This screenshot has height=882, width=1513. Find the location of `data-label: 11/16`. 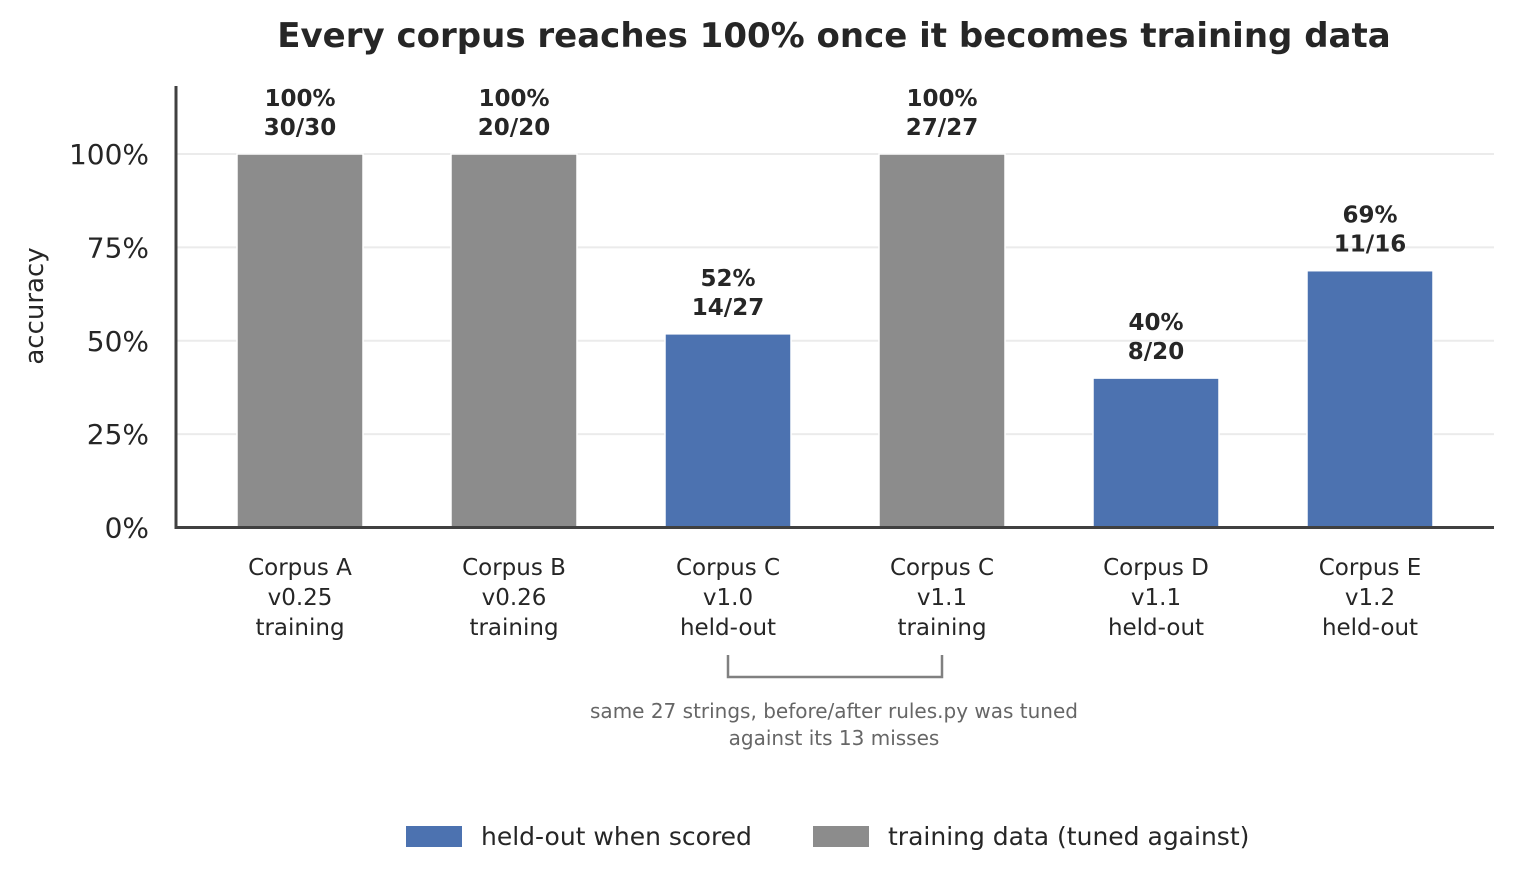

data-label: 11/16 is located at coordinates (1370, 245).